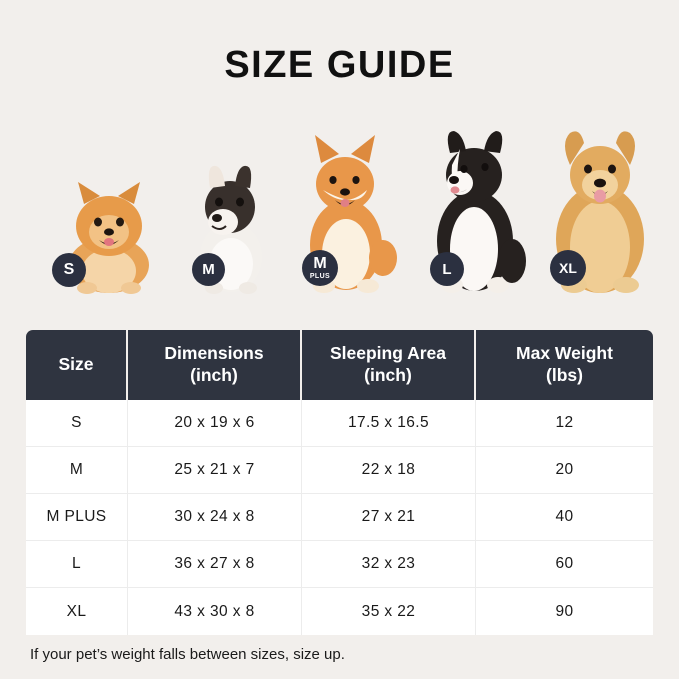  What do you see at coordinates (215, 470) in the screenshot?
I see `cell-dimensions: 25 x 21 x 7` at bounding box center [215, 470].